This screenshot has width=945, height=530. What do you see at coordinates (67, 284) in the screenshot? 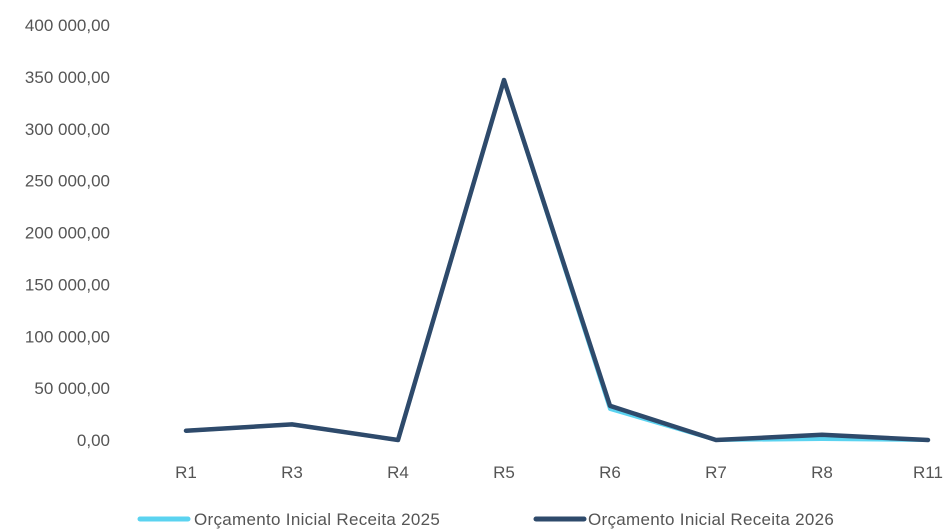
I see `y-tick-label: 150 000,00` at bounding box center [67, 284].